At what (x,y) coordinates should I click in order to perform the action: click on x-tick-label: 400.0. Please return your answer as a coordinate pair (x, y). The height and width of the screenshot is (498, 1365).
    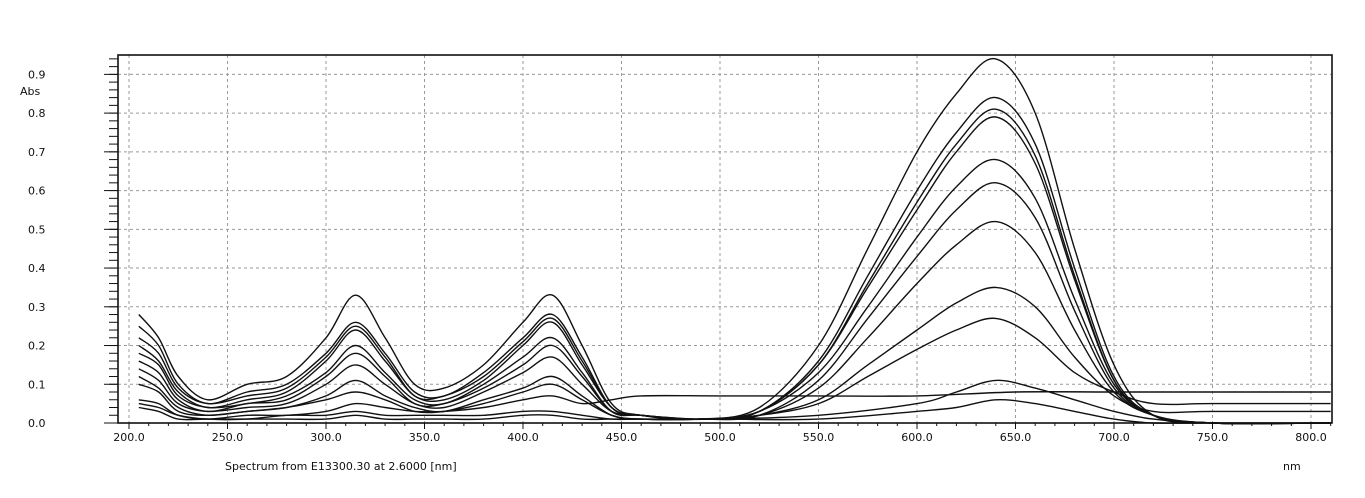
    Looking at the image, I should click on (523, 437).